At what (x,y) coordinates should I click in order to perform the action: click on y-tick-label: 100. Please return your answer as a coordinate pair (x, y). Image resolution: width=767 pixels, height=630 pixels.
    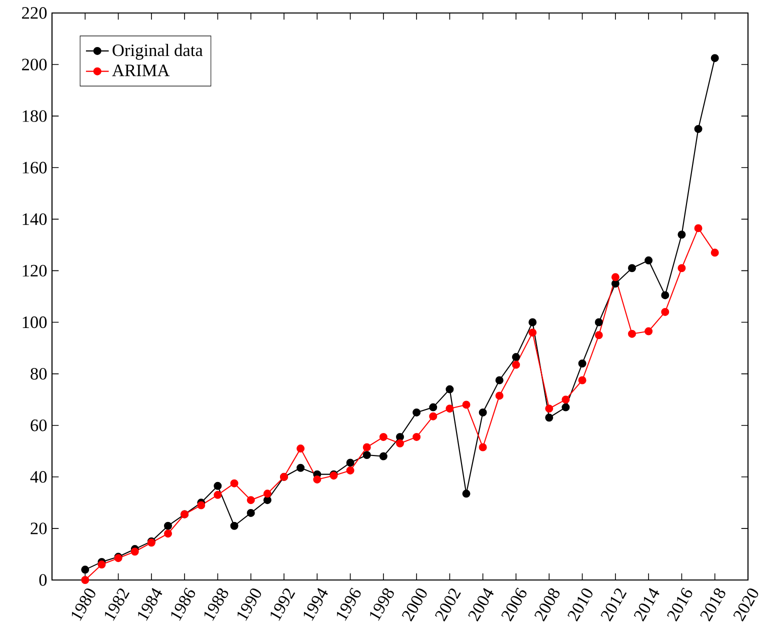
    Looking at the image, I should click on (34, 322).